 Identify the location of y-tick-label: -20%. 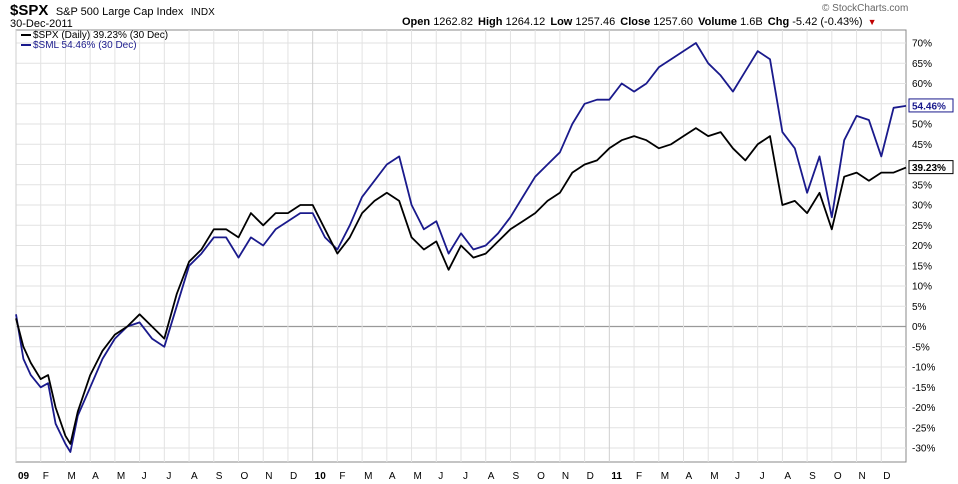
(923, 408).